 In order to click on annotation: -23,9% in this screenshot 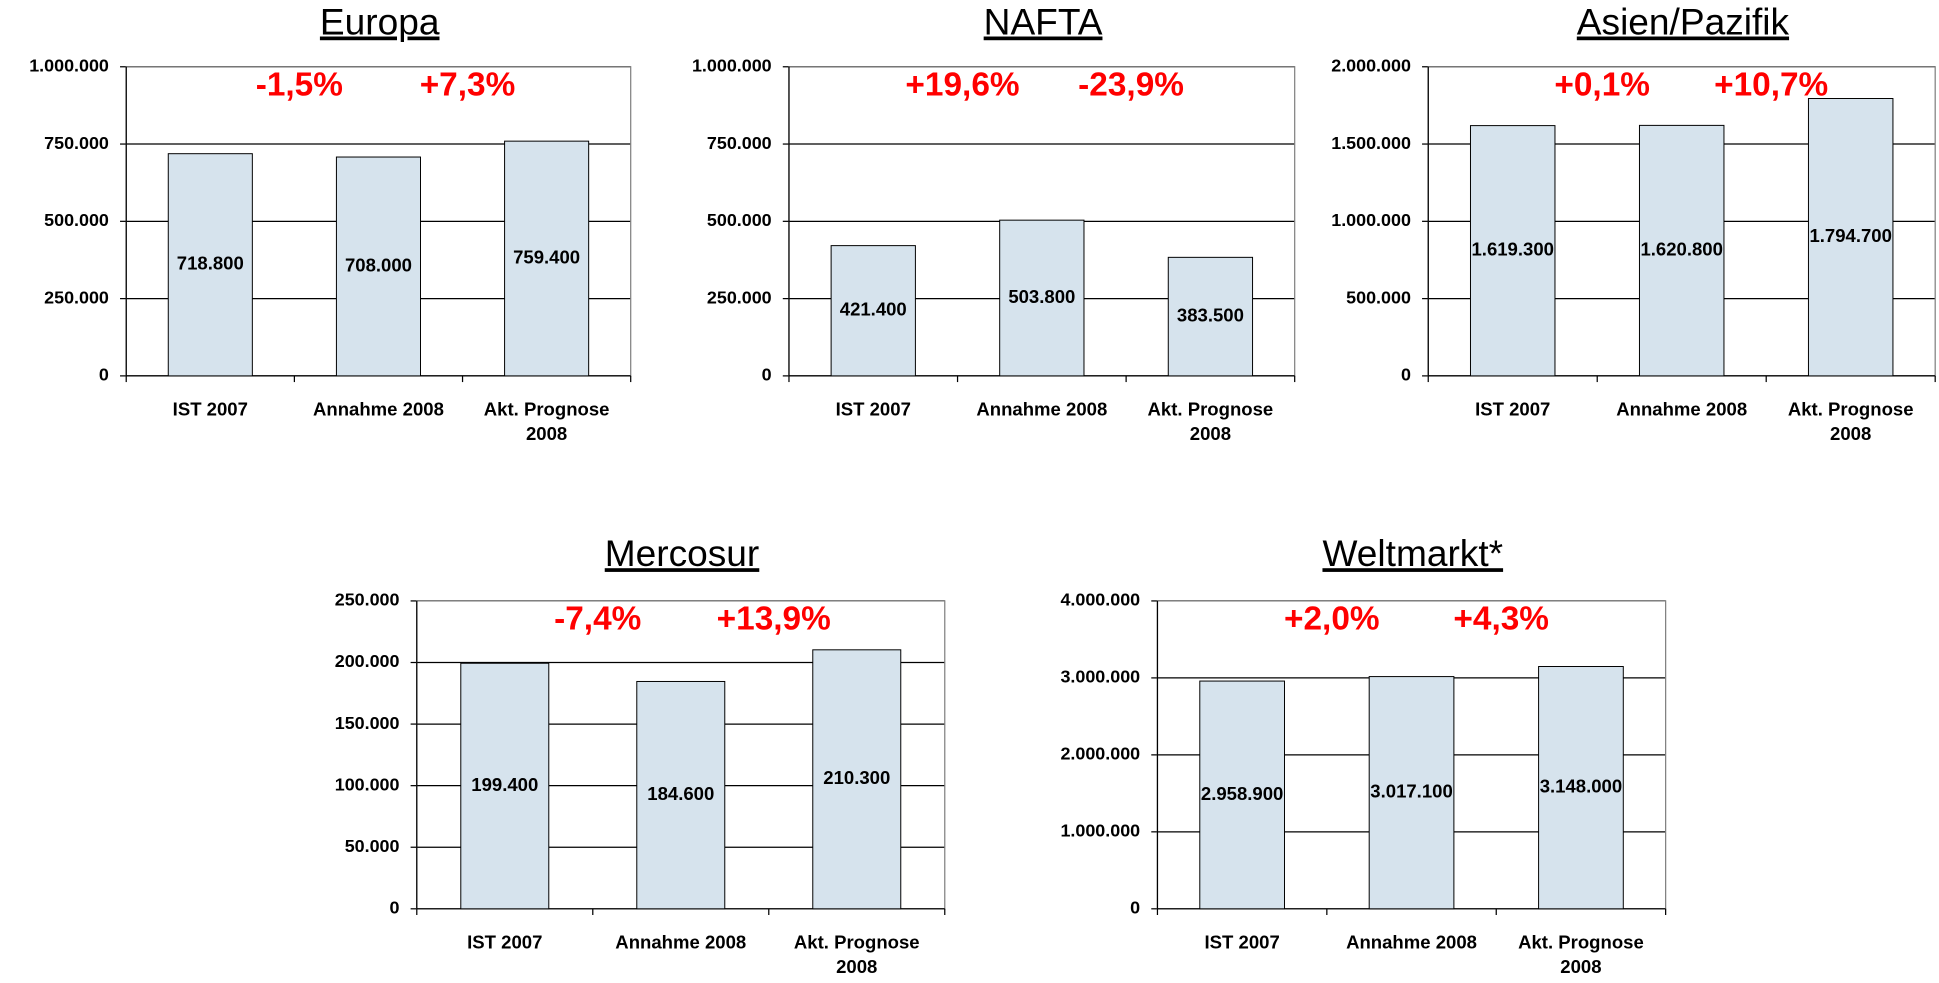, I will do `click(1131, 84)`.